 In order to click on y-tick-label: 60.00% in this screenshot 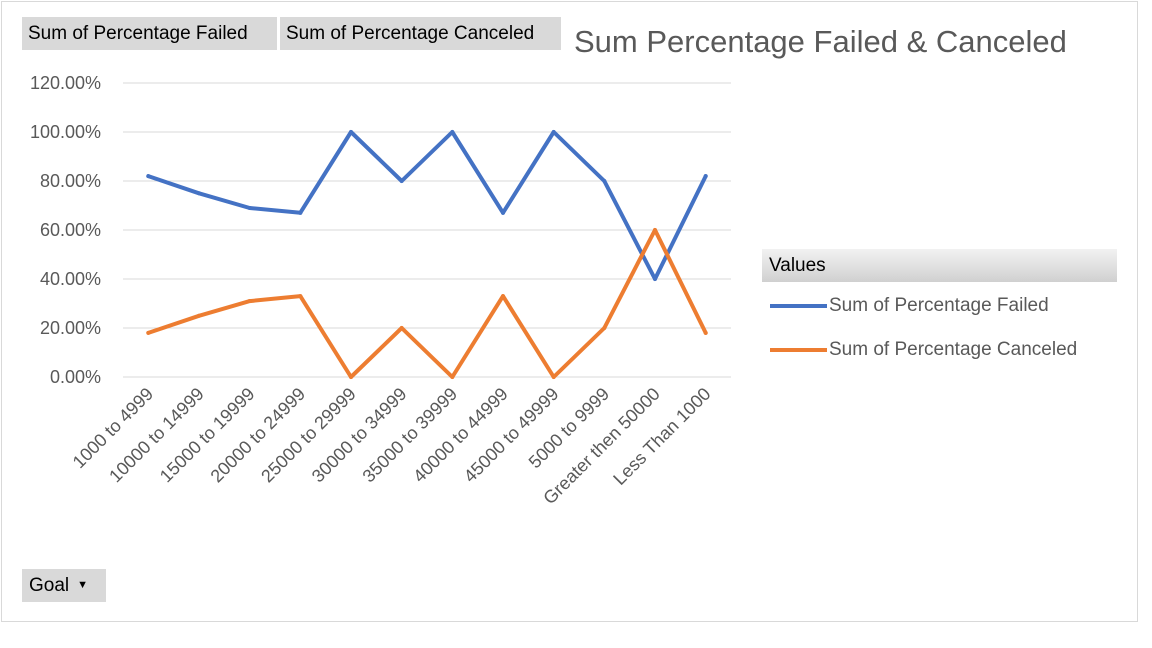, I will do `click(70, 230)`.